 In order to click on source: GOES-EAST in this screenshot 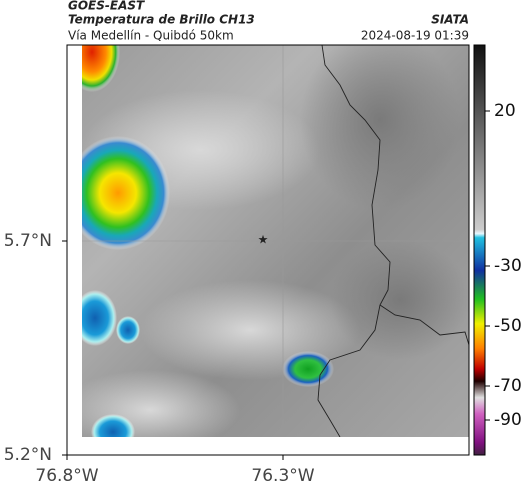, I will do `click(106, 6)`.